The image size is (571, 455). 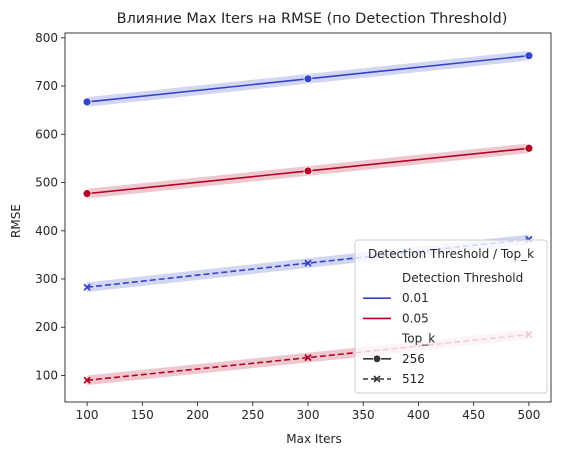 What do you see at coordinates (252, 415) in the screenshot?
I see `x-tick-label: 250` at bounding box center [252, 415].